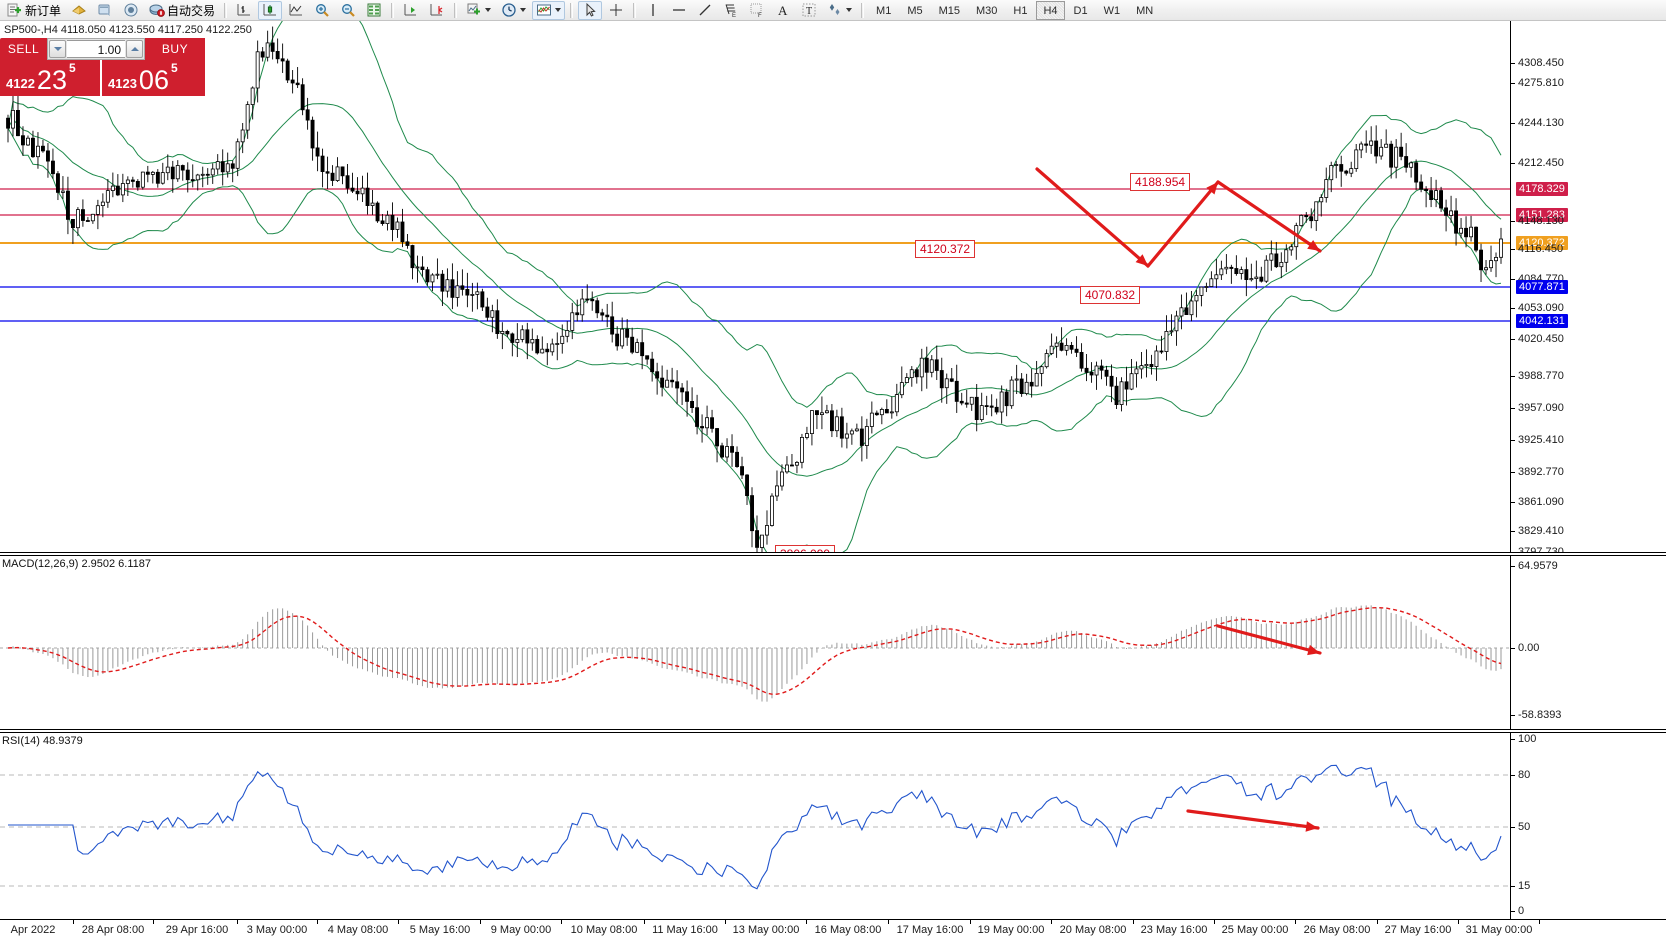  What do you see at coordinates (1542, 243) in the screenshot?
I see `price-level-label: 4120.372` at bounding box center [1542, 243].